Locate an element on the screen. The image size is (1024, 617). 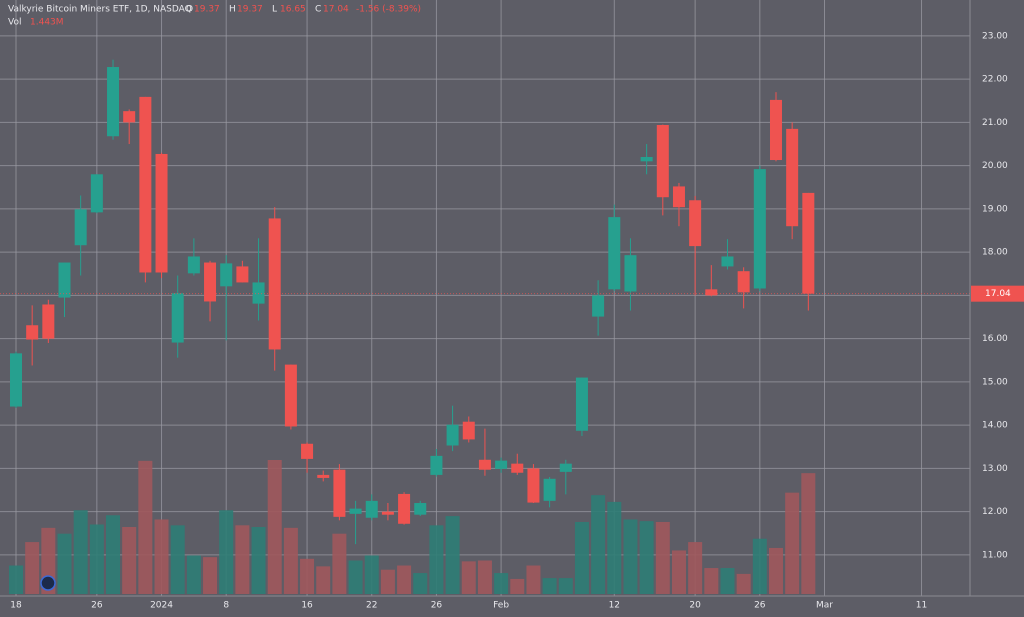
x-tick-label: 2024 is located at coordinates (161, 606).